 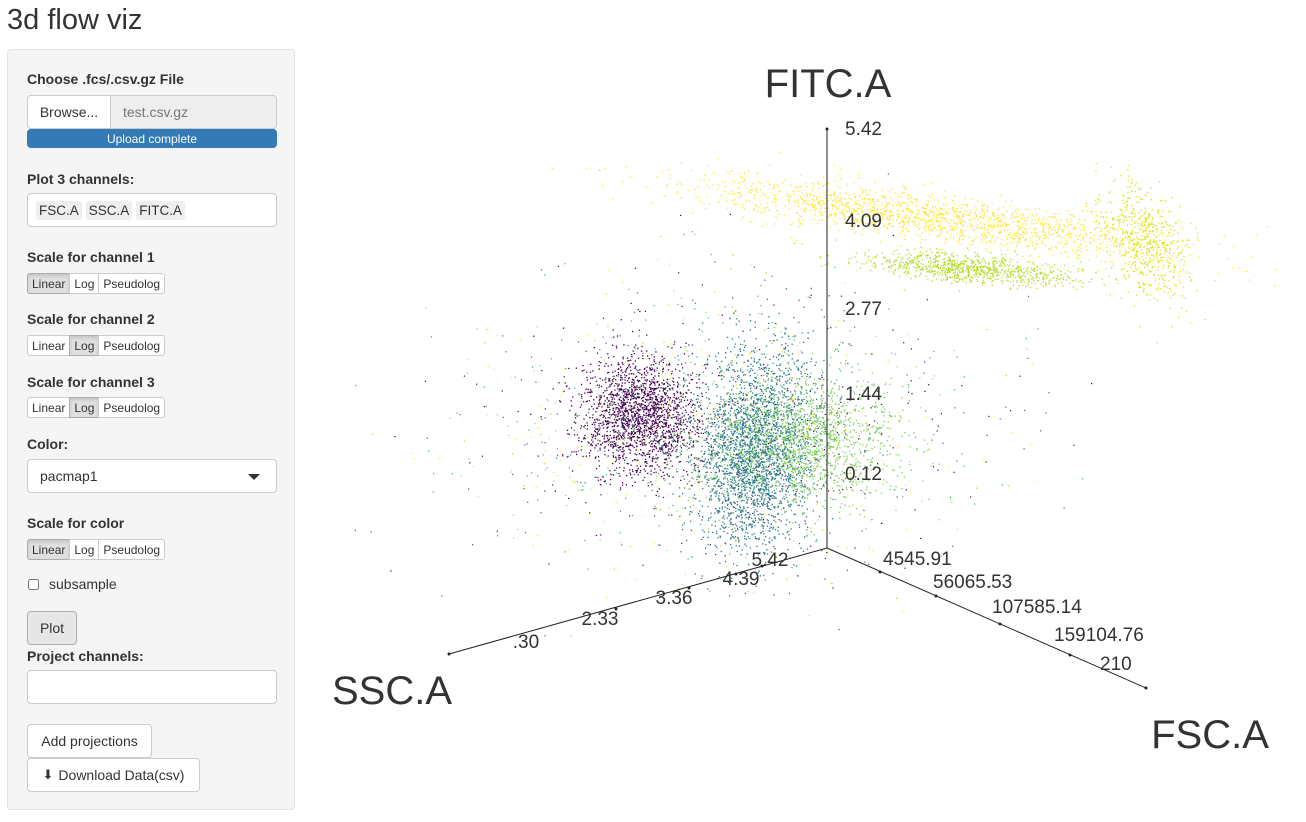 I want to click on channel-chip: FSC.A, so click(x=59, y=210).